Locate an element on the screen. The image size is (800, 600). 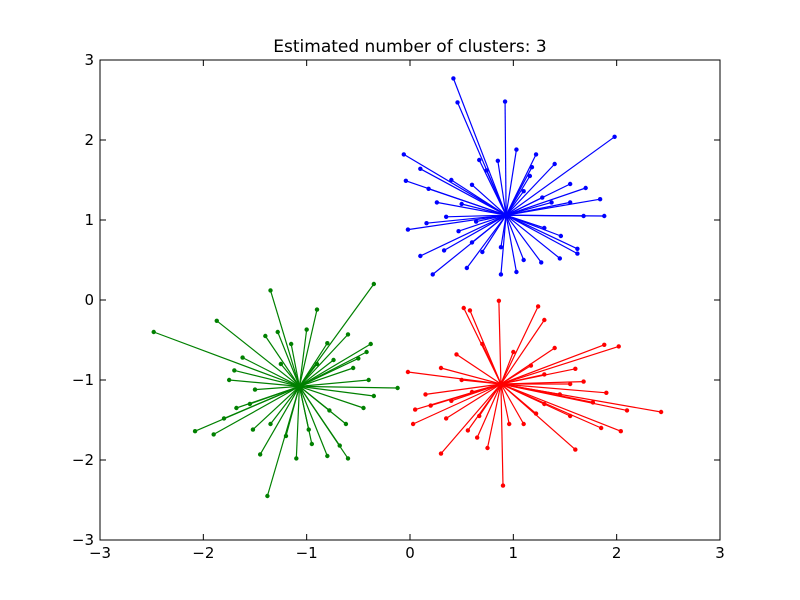
x-tick-label-6: 3 is located at coordinates (720, 553).